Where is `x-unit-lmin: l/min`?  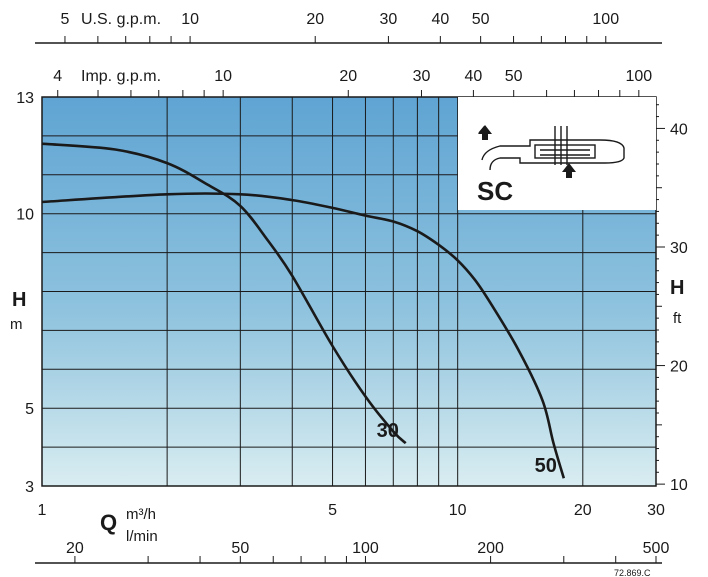
x-unit-lmin: l/min is located at coordinates (142, 536).